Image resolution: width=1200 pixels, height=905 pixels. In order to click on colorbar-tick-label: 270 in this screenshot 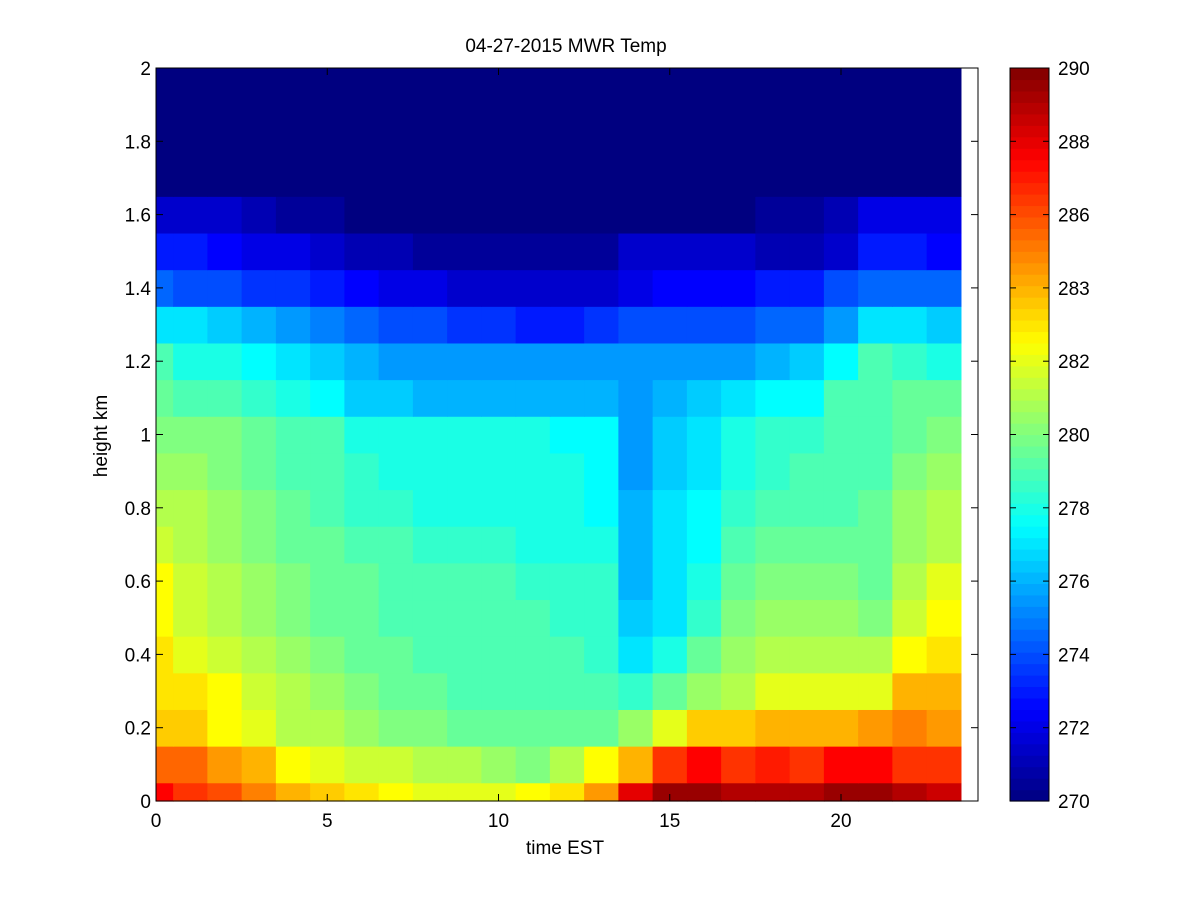, I will do `click(1074, 802)`.